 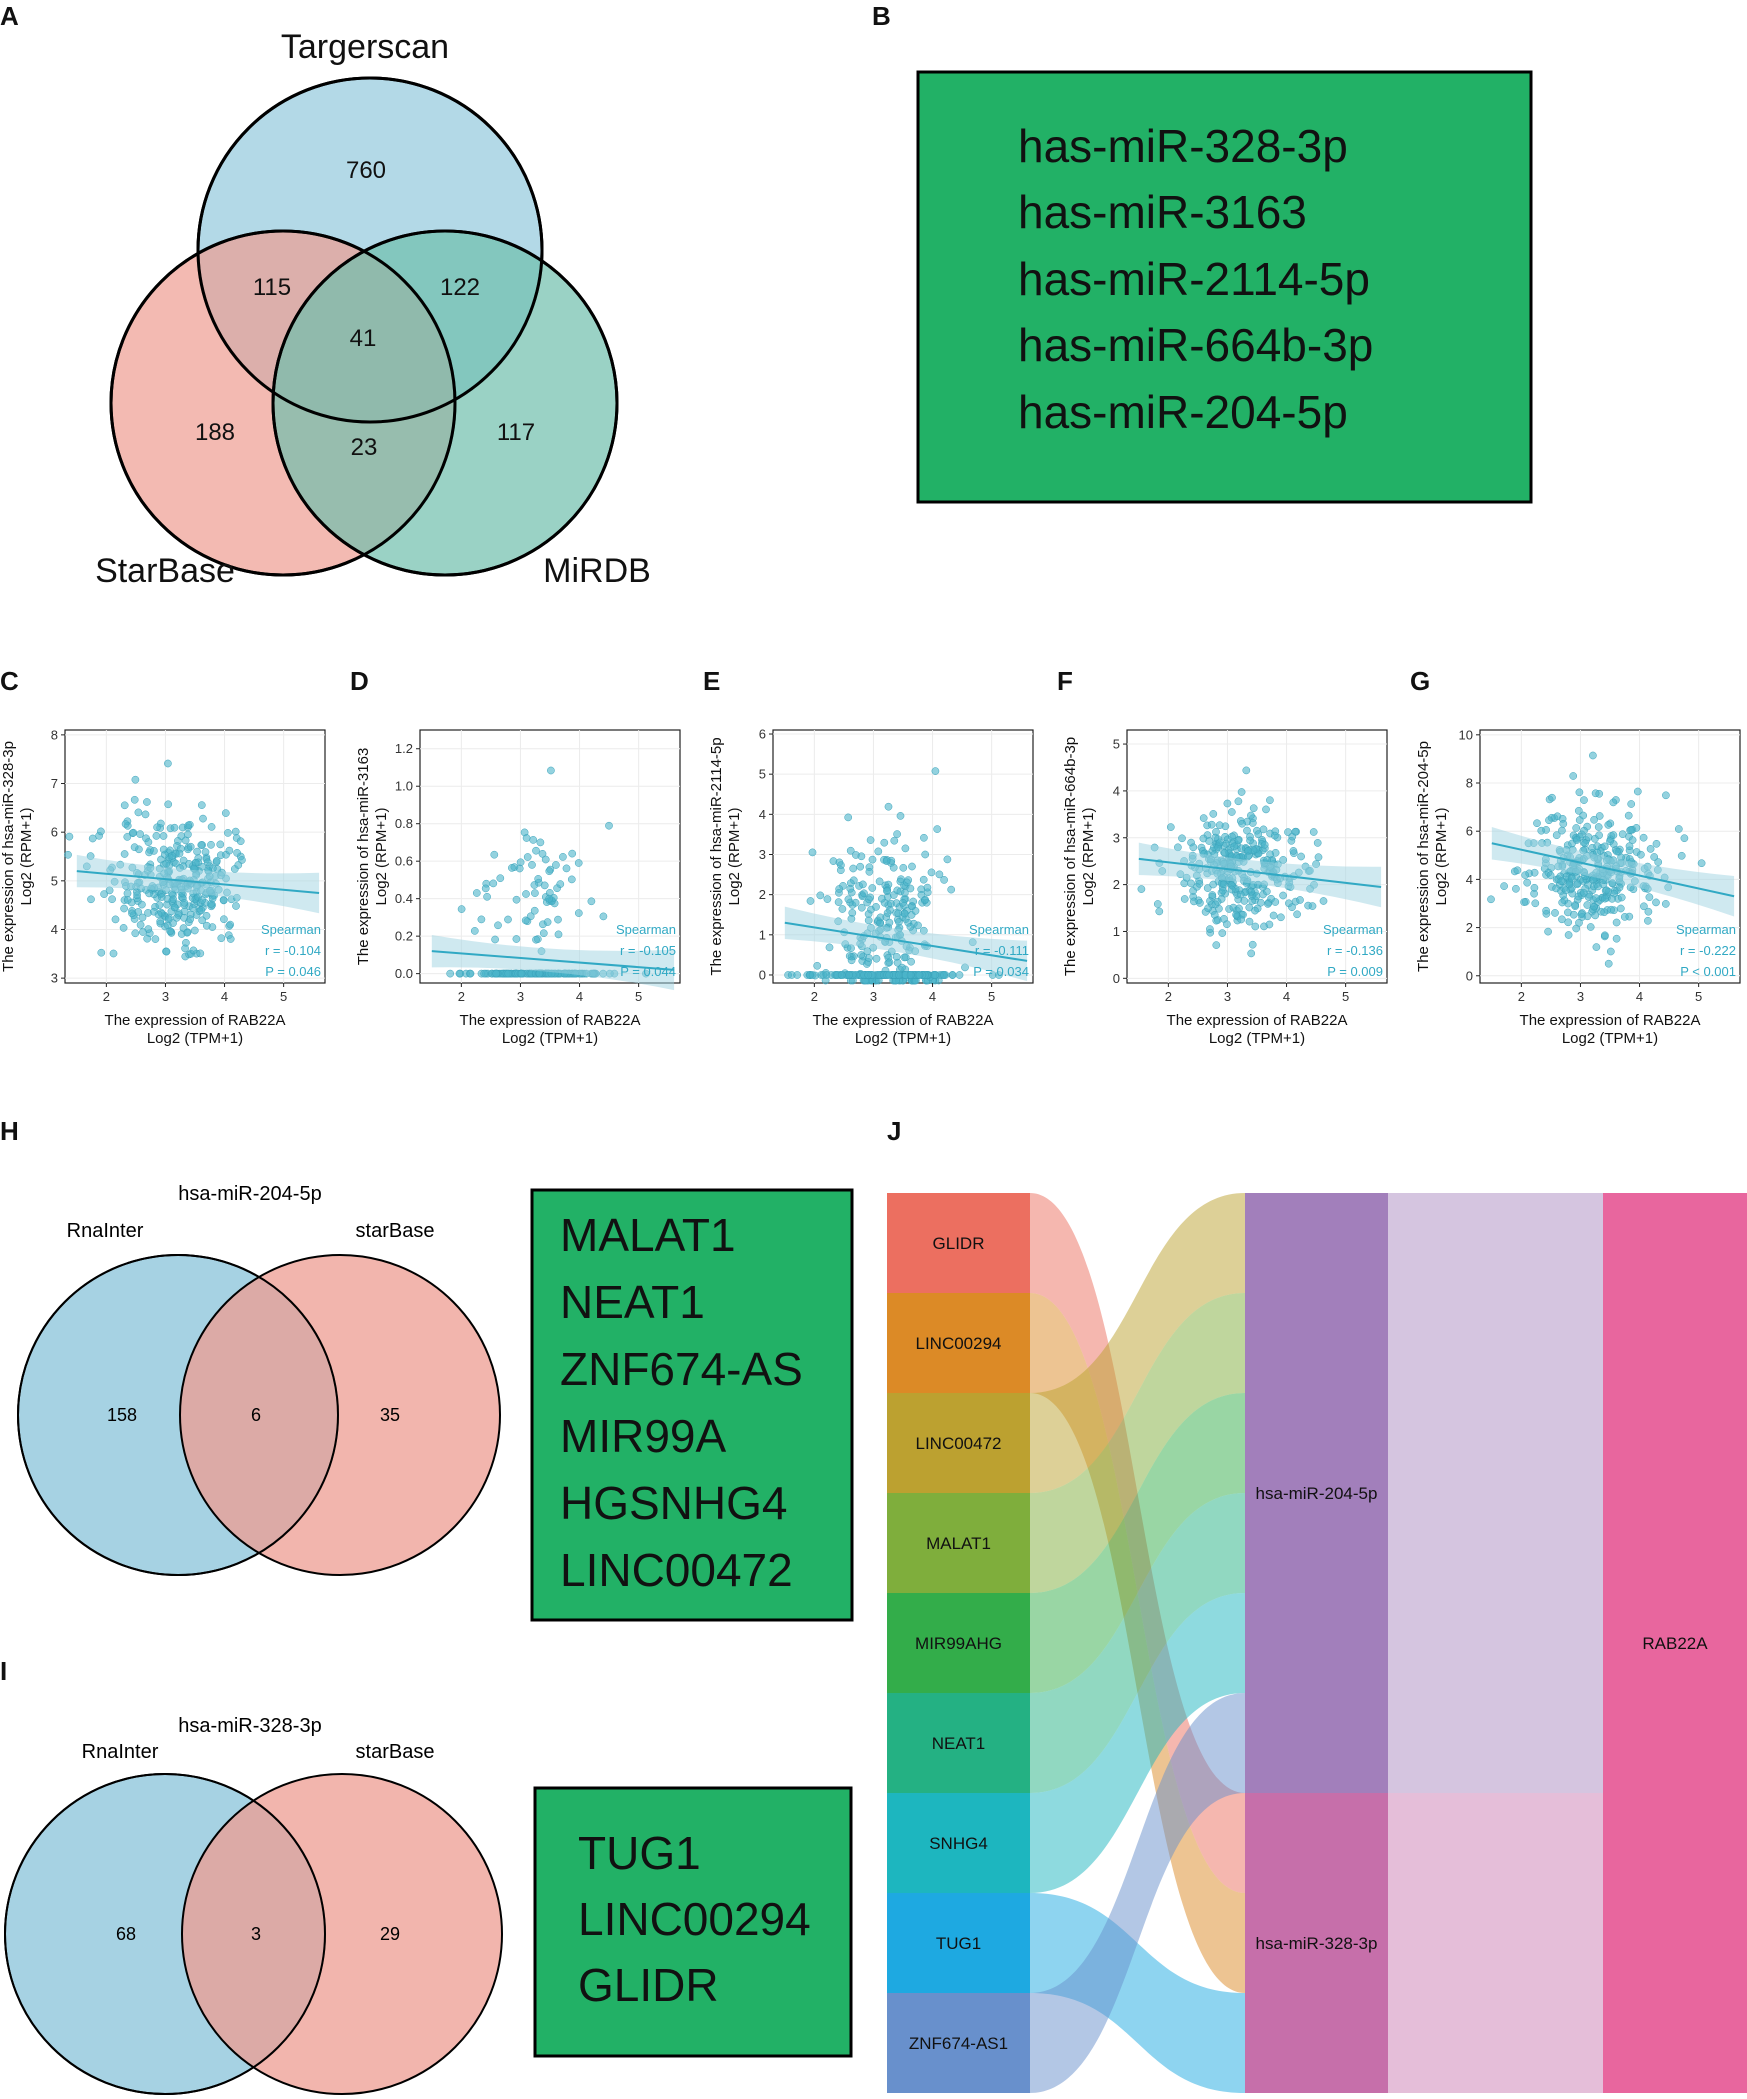 What do you see at coordinates (54, 783) in the screenshot?
I see `y-tick-label: 7` at bounding box center [54, 783].